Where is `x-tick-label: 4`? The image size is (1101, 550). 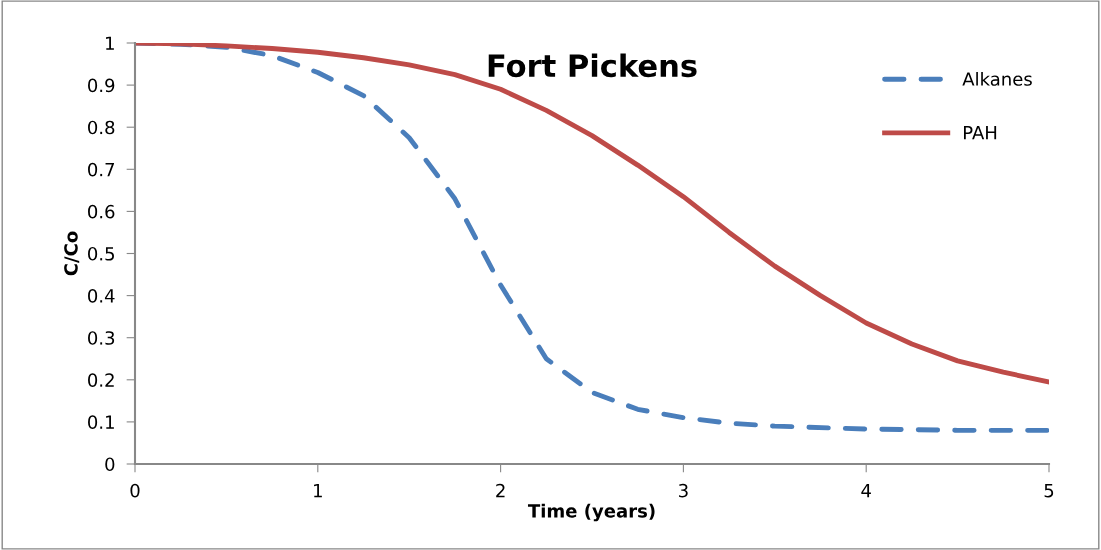 x-tick-label: 4 is located at coordinates (866, 491).